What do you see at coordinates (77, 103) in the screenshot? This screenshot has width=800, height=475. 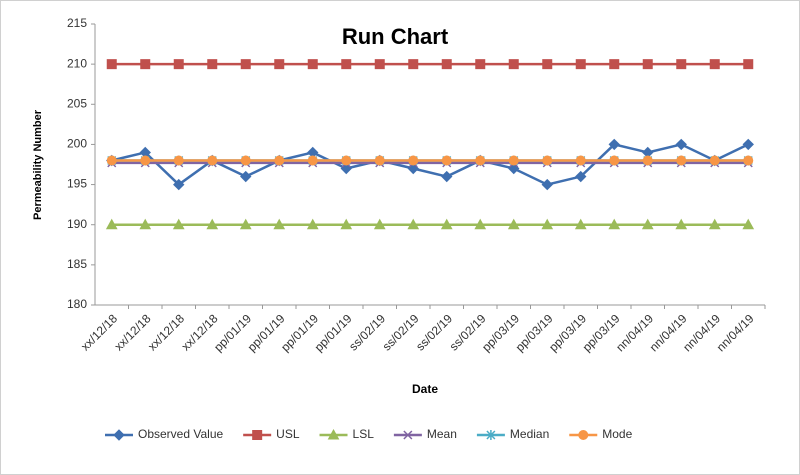 I see `y-tick-label: 205` at bounding box center [77, 103].